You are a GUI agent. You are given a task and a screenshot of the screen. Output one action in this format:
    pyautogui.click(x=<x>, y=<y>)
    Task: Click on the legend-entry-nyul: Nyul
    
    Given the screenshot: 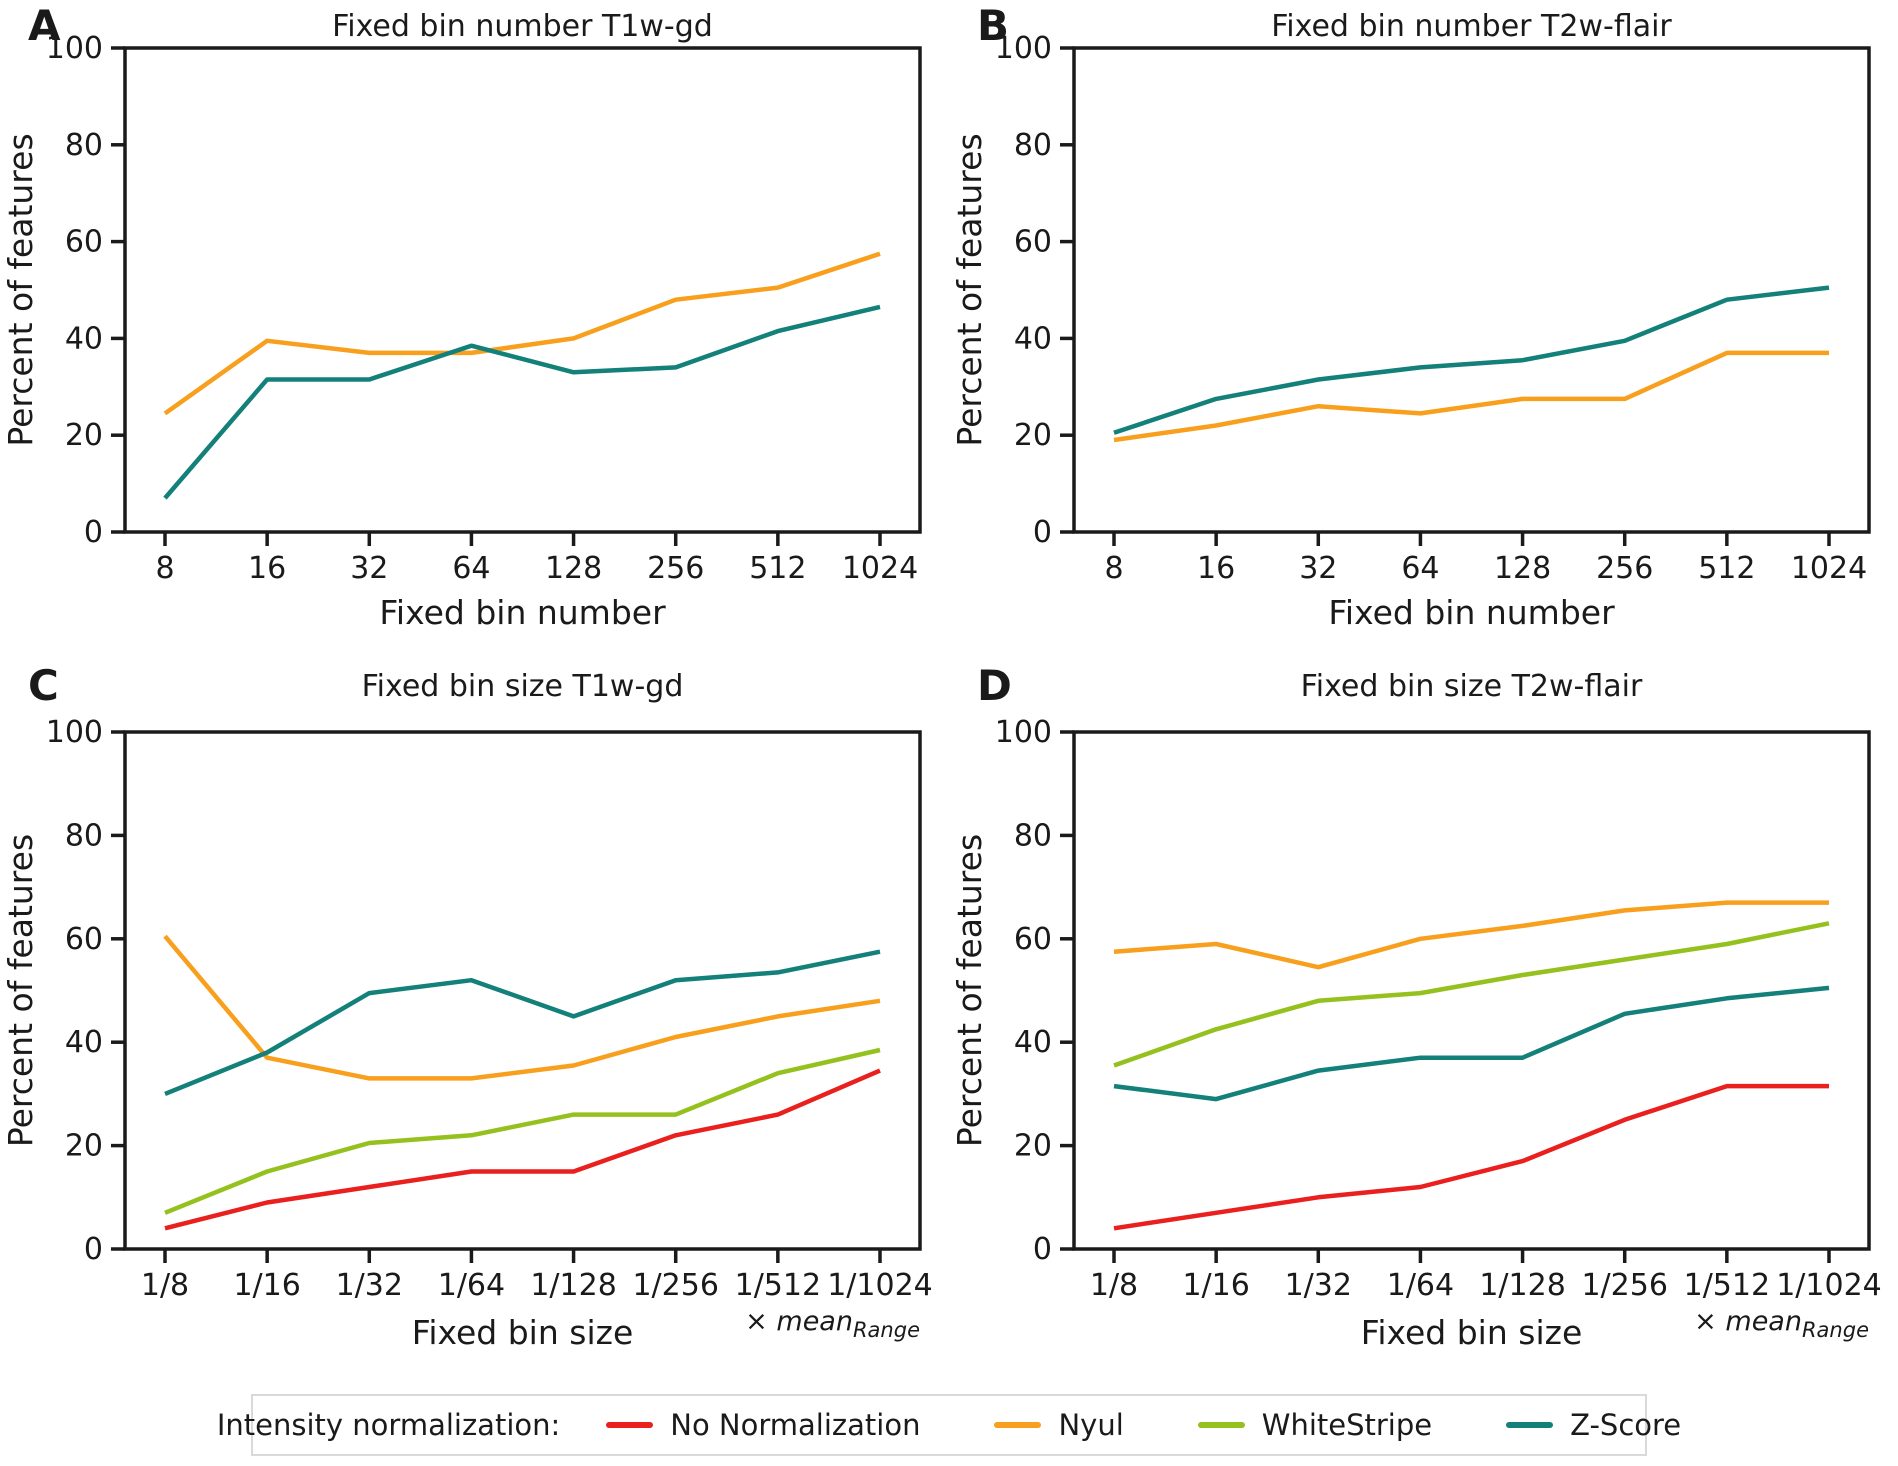 What is the action you would take?
    pyautogui.click(x=1059, y=1425)
    